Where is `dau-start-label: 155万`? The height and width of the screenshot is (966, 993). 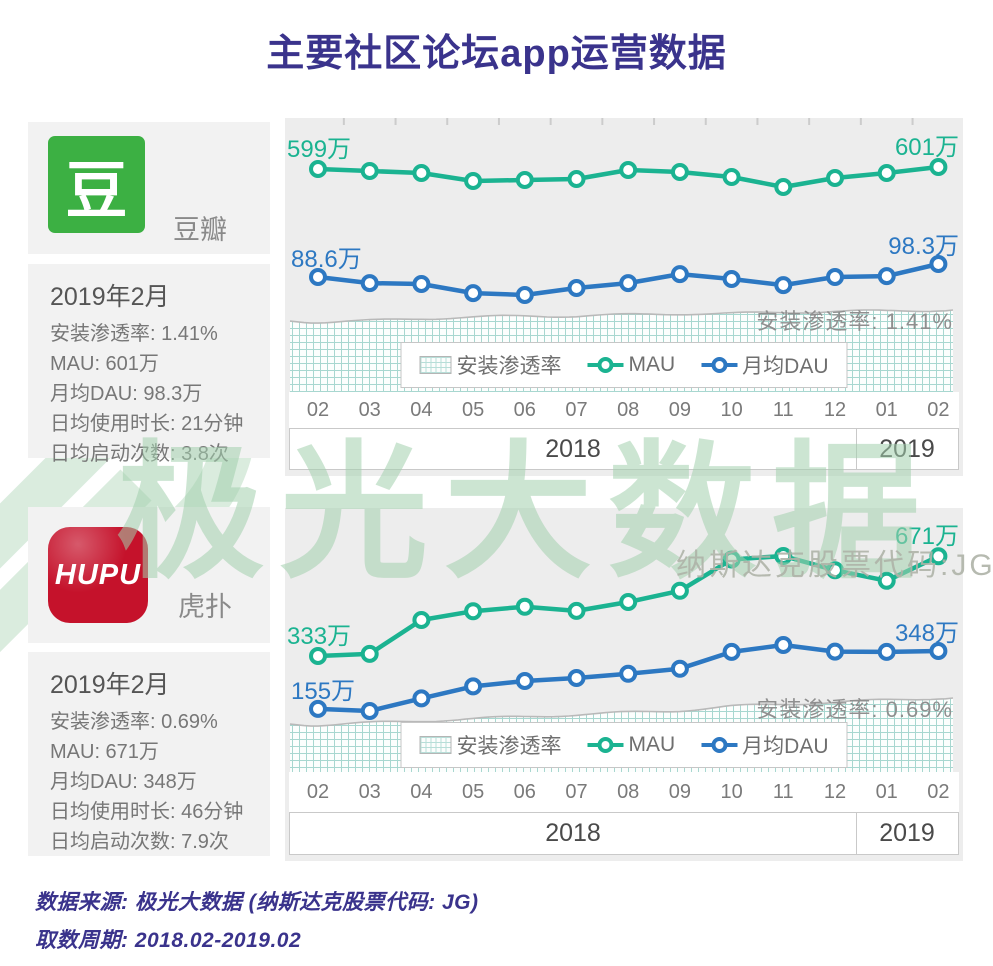 dau-start-label: 155万 is located at coordinates (323, 691).